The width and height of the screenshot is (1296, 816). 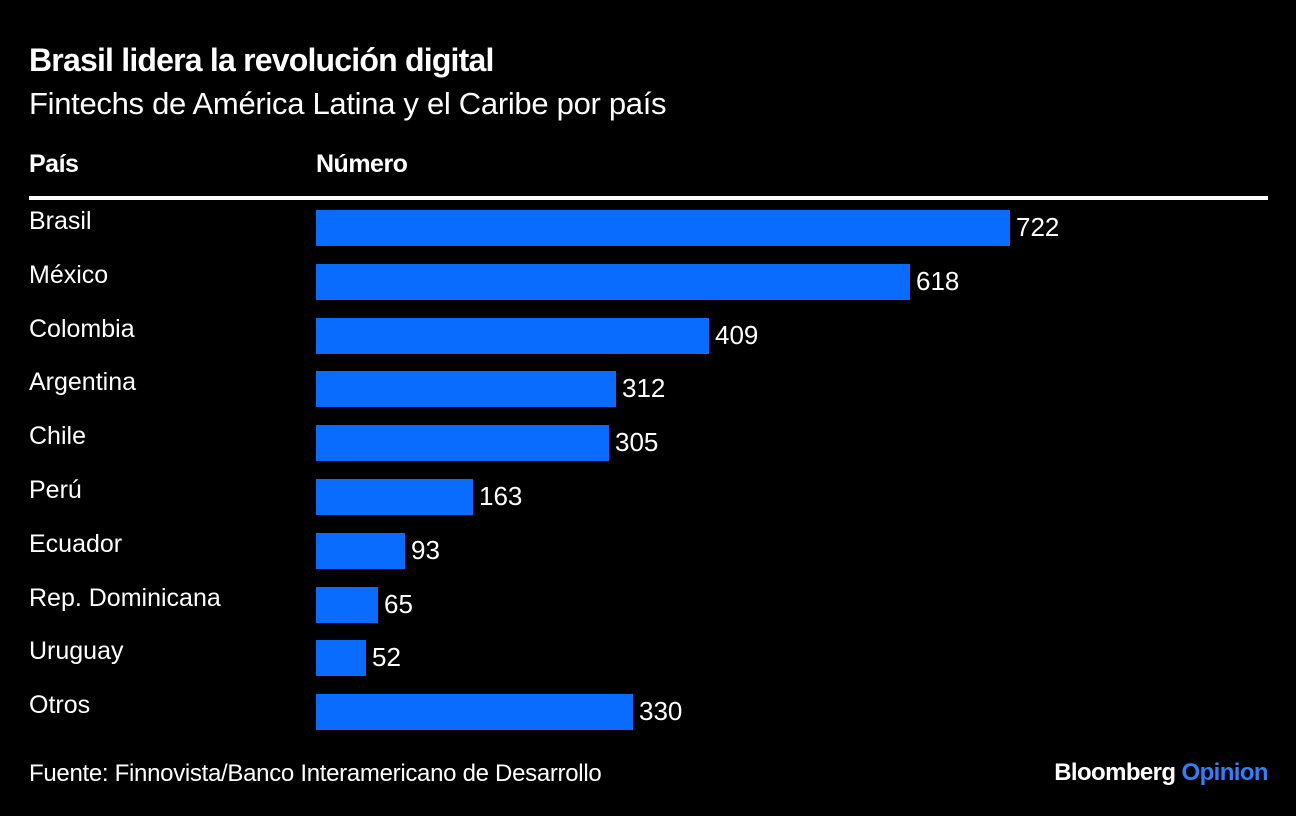 I want to click on category-label: Uruguay, so click(x=76, y=651).